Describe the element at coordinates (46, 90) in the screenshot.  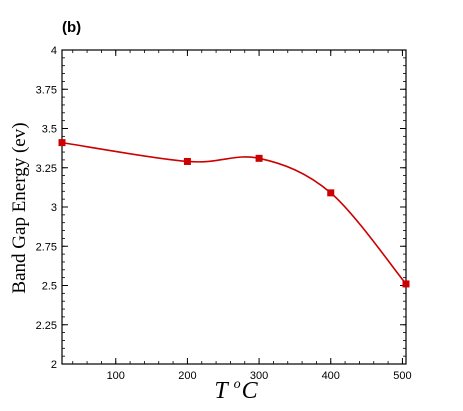
I see `y-tick-label: 3.75` at that location.